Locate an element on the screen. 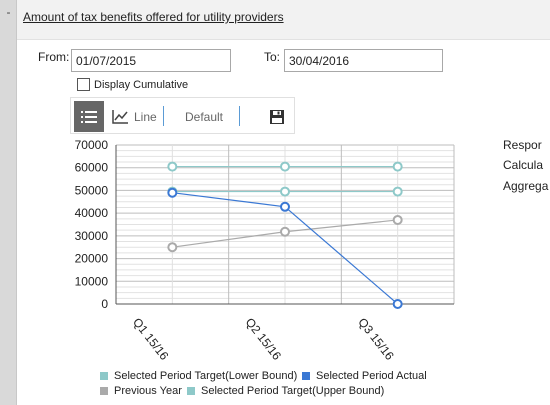  legend-label: Previous Year is located at coordinates (148, 391).